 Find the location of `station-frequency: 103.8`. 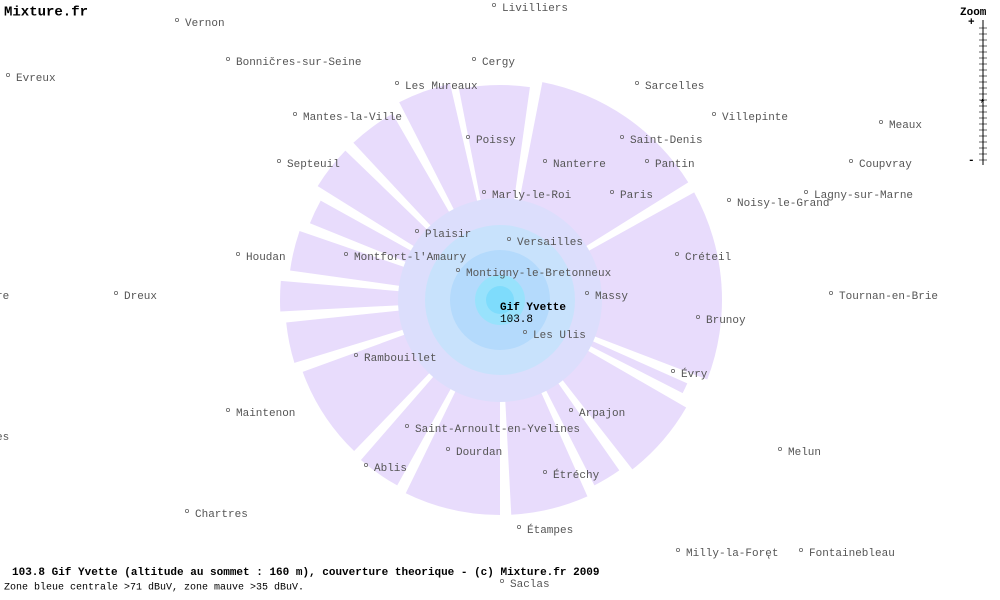

station-frequency: 103.8 is located at coordinates (516, 320).